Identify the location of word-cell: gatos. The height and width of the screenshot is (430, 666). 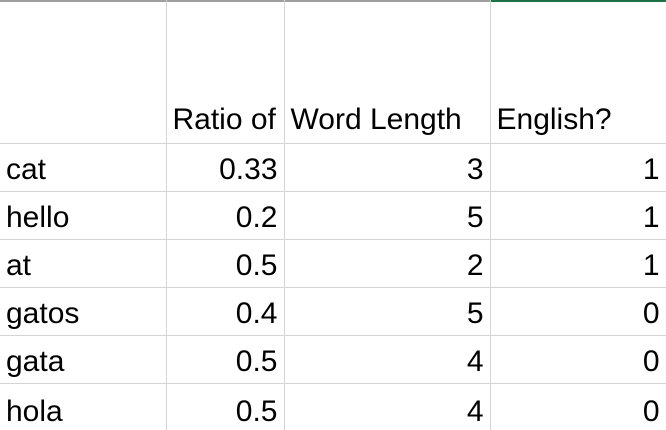
(83, 311).